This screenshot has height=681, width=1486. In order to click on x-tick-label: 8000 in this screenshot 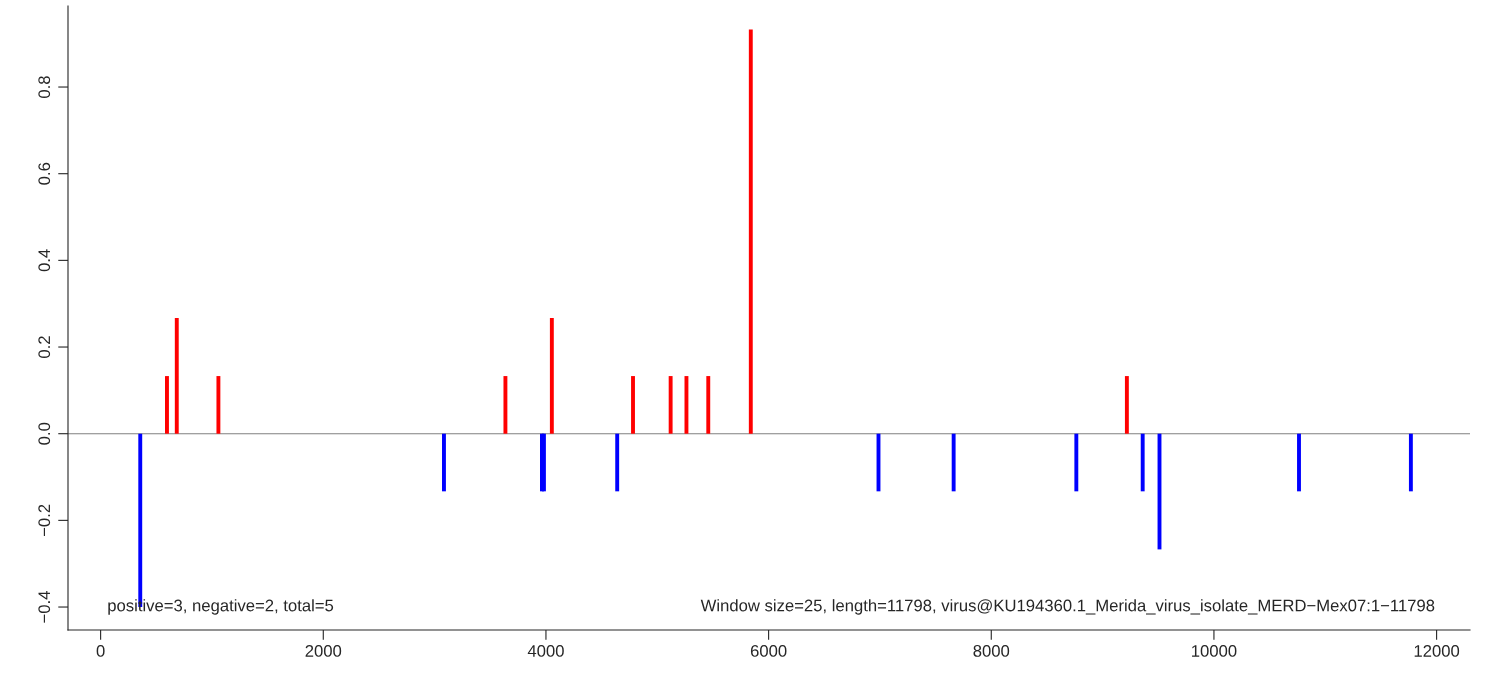, I will do `click(991, 651)`.